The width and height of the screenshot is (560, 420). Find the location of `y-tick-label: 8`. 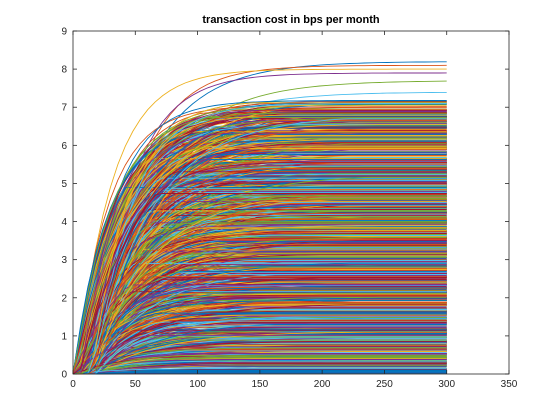

y-tick-label: 8 is located at coordinates (64, 70).